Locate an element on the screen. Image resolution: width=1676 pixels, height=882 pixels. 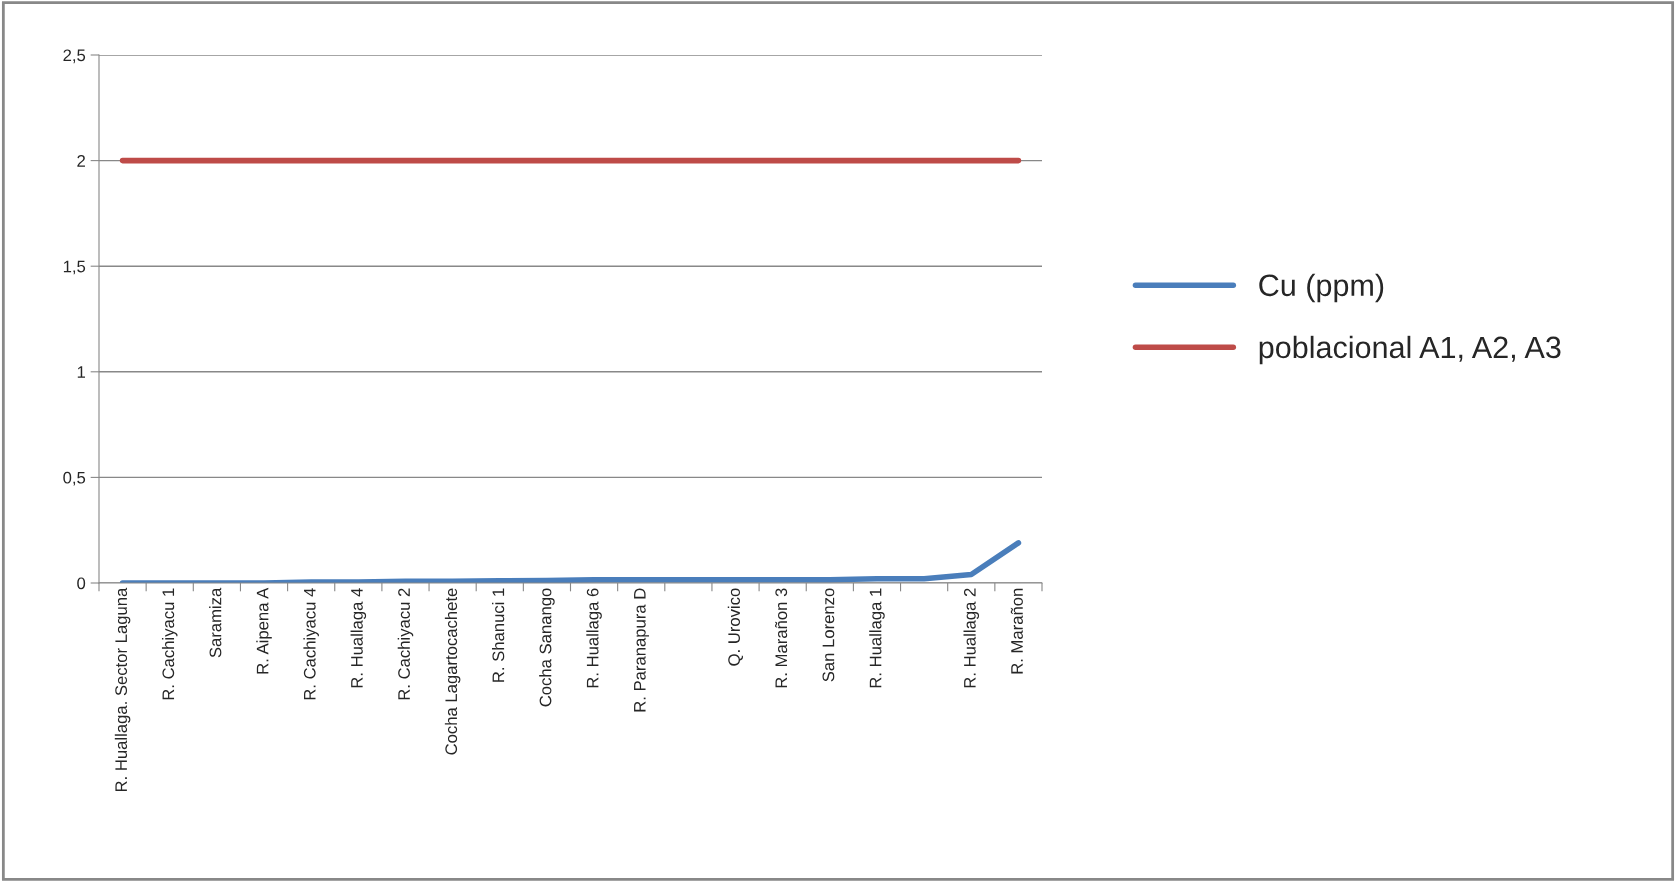
legend-label: Cu (ppm) is located at coordinates (1321, 288).